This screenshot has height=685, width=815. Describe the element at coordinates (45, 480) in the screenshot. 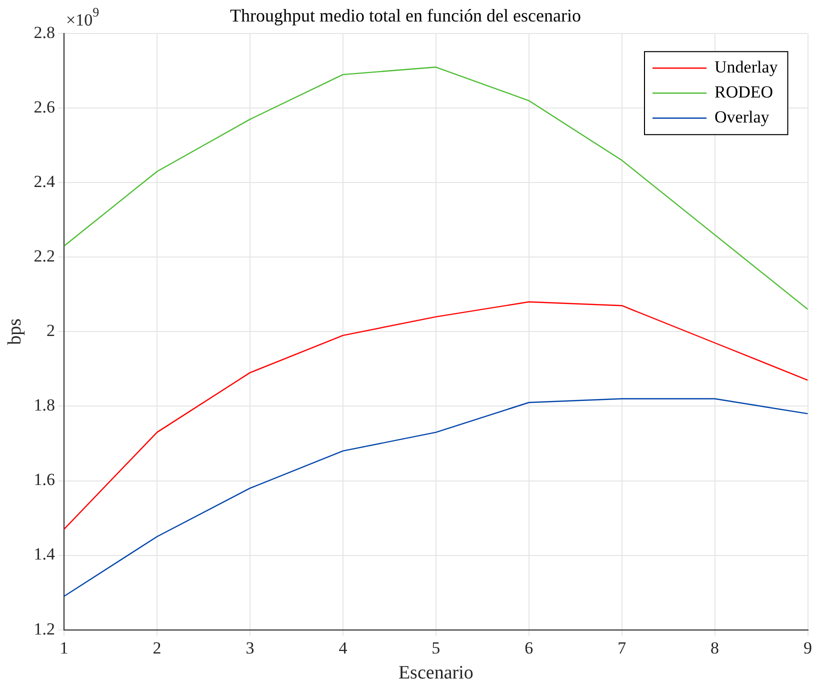

I see `y-tick-label: 1.6` at that location.